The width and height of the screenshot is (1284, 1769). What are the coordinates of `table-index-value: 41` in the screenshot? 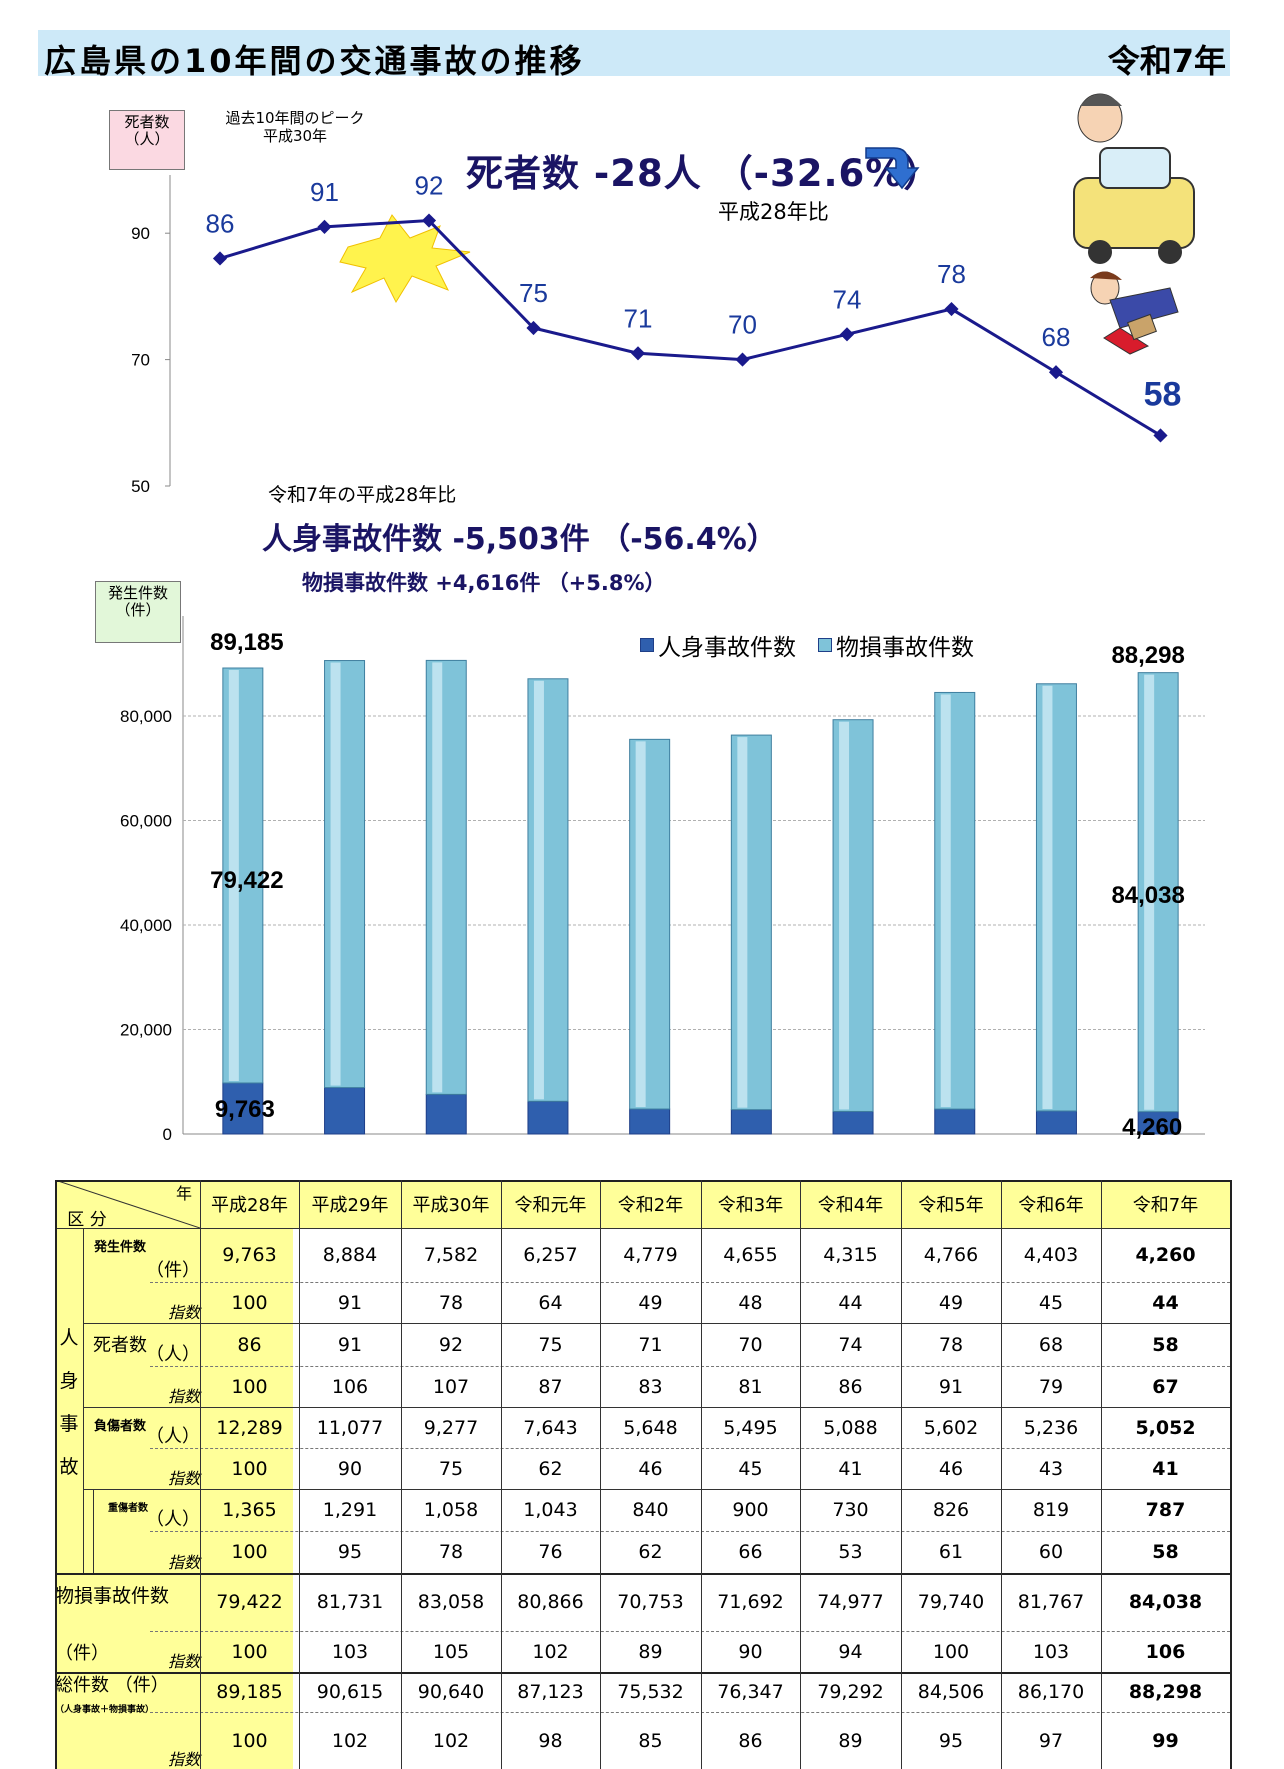 It's located at (1165, 1468).